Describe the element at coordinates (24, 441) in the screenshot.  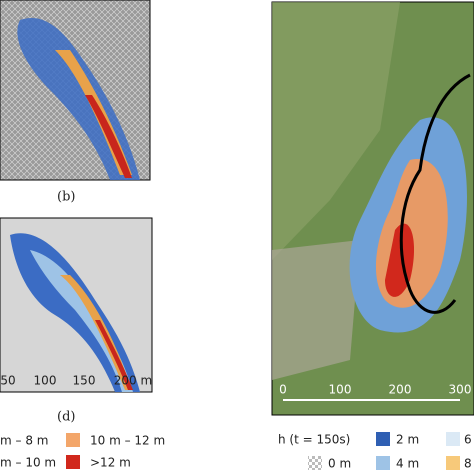
I see `legend-label: m – 8 m` at that location.